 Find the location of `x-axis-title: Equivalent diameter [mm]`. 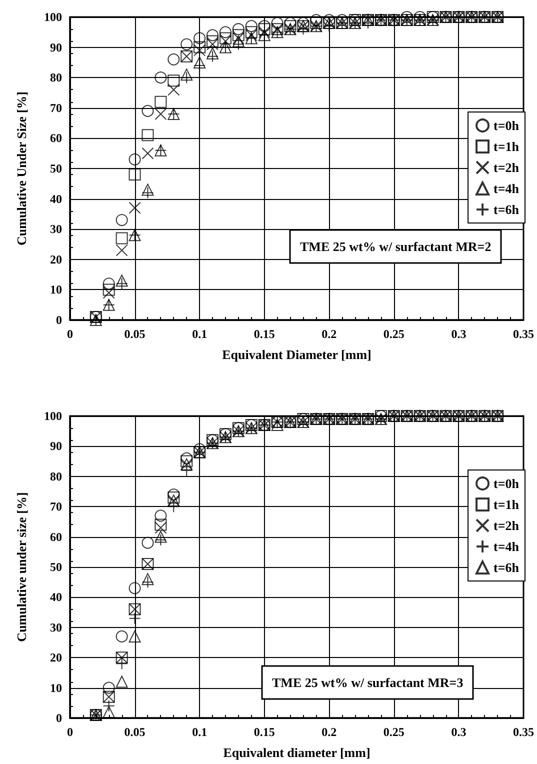

x-axis-title: Equivalent diameter [mm] is located at coordinates (296, 752).